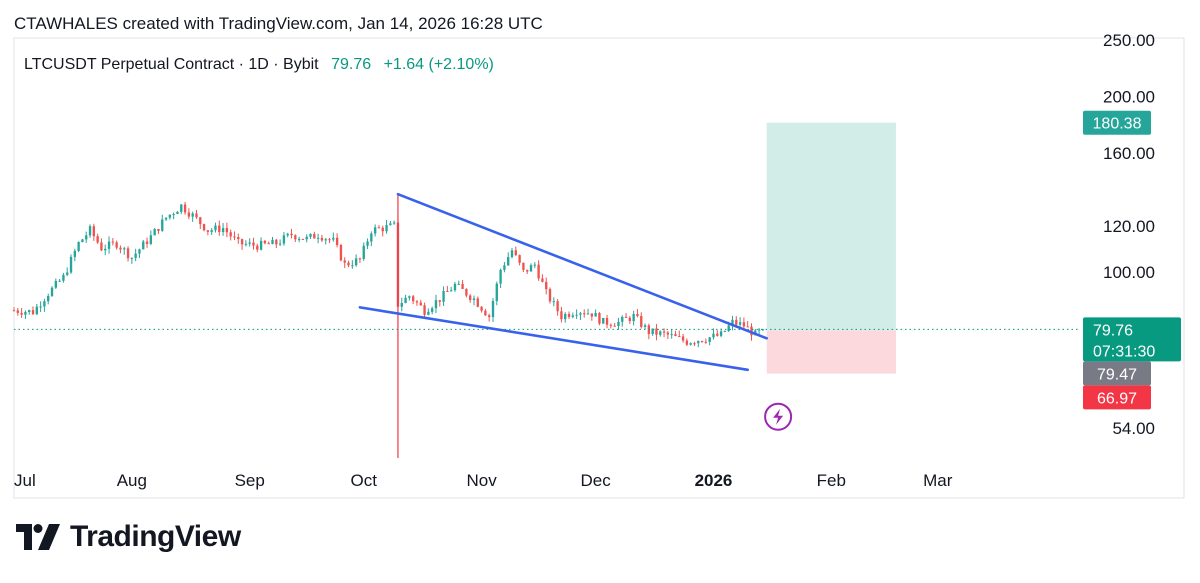 The height and width of the screenshot is (583, 1200). What do you see at coordinates (714, 480) in the screenshot?
I see `x-tick-label: 2026` at bounding box center [714, 480].